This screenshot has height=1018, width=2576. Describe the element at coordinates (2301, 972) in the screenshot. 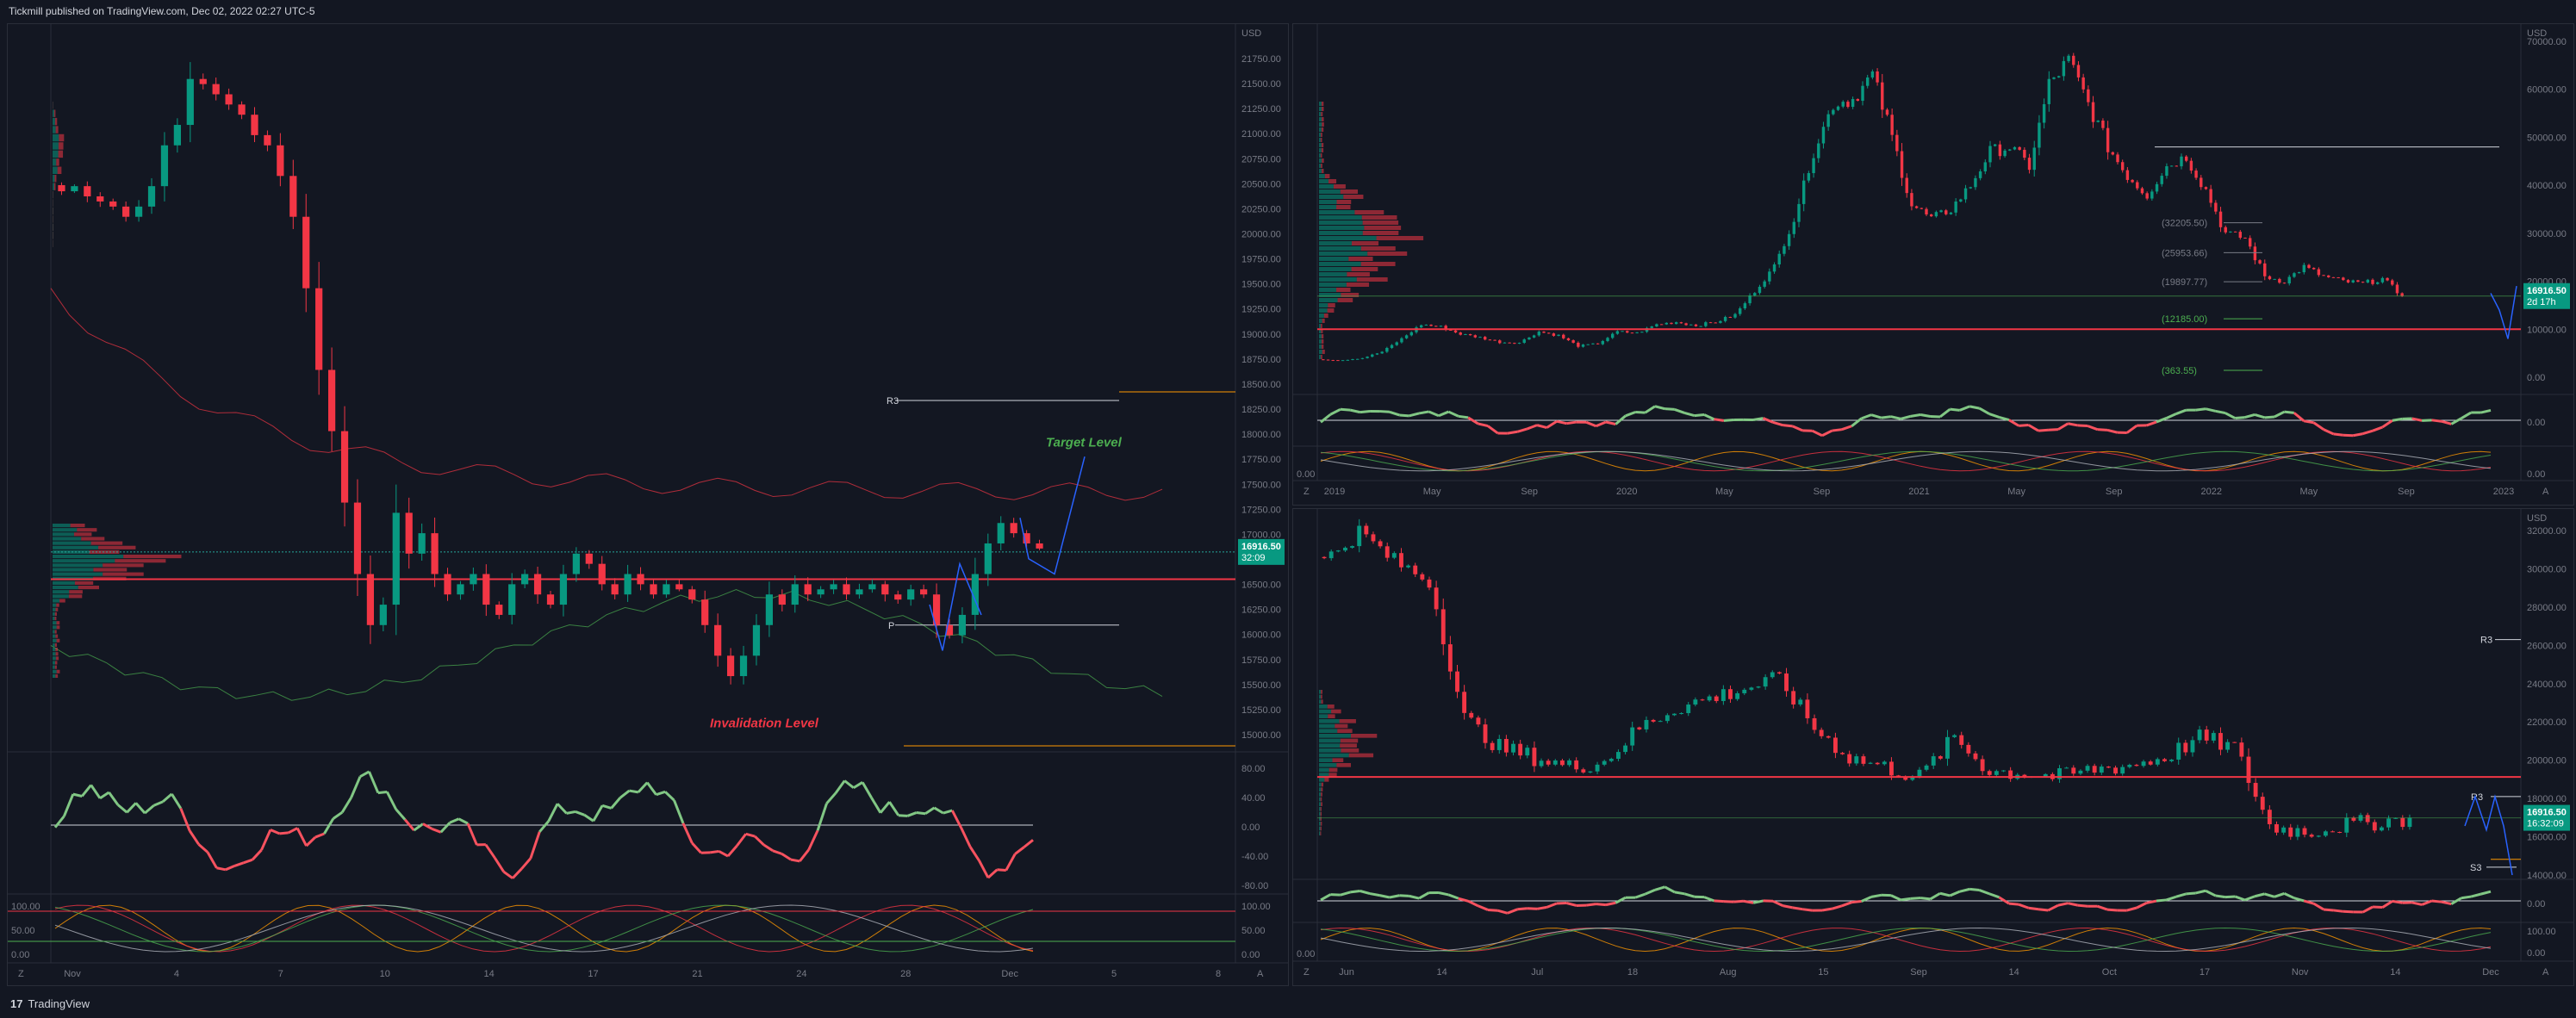

I see `x-axis-tick-label: Nov` at that location.